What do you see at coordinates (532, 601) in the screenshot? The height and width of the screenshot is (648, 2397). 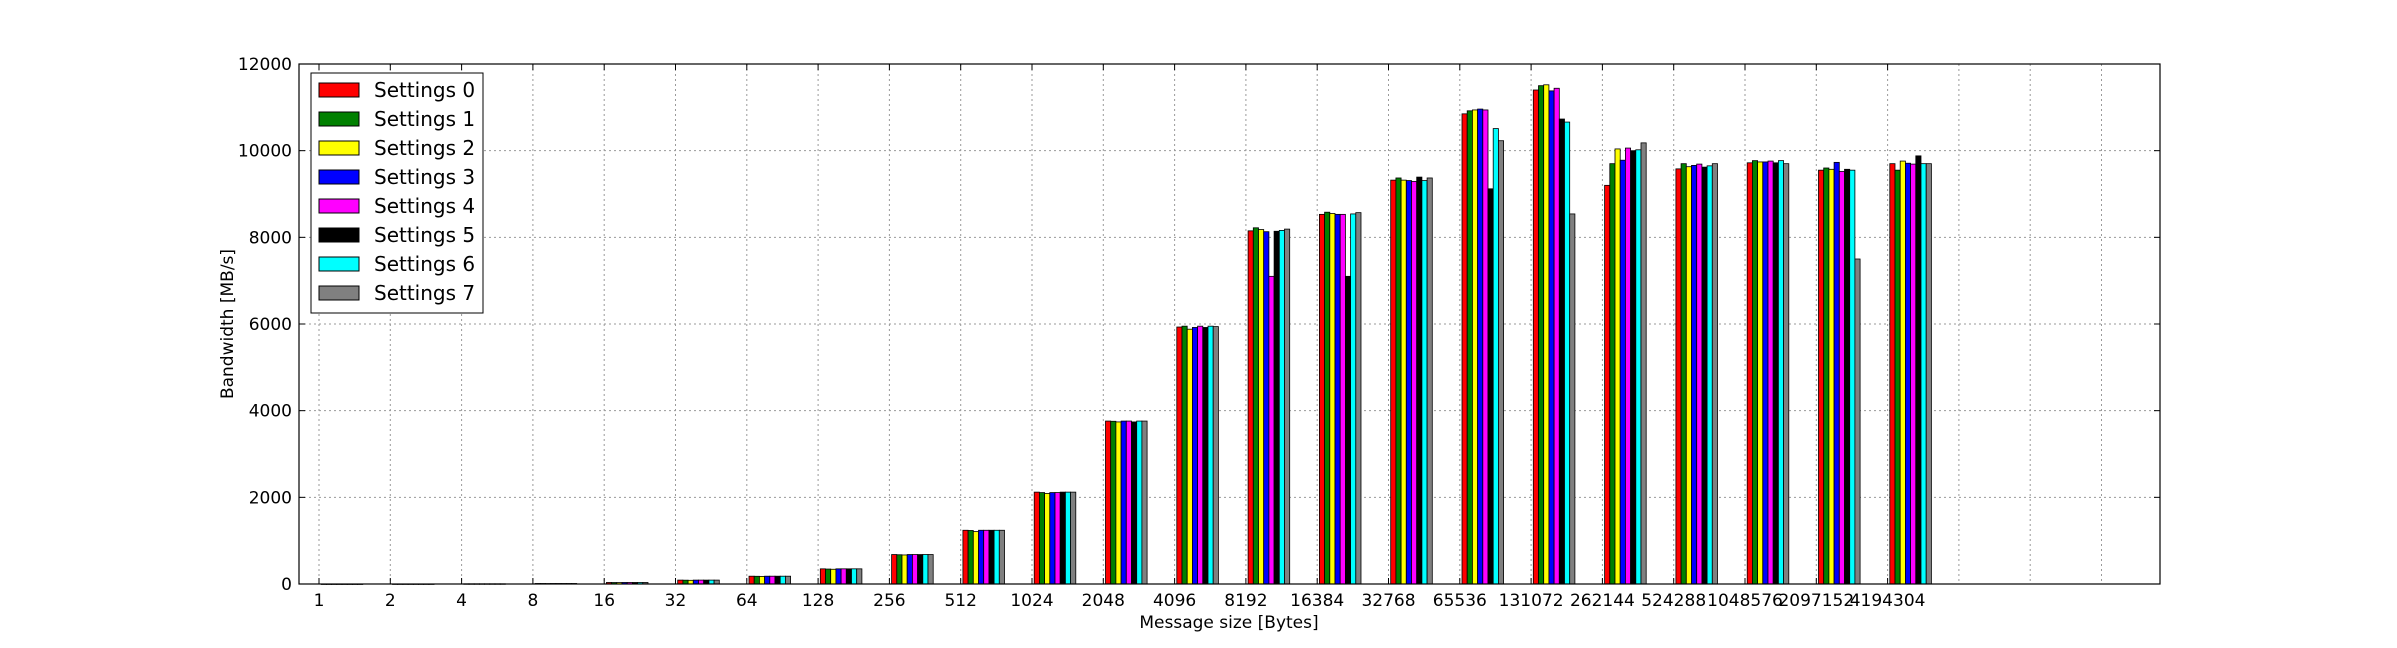 I see `x-tick-label: 8` at bounding box center [532, 601].